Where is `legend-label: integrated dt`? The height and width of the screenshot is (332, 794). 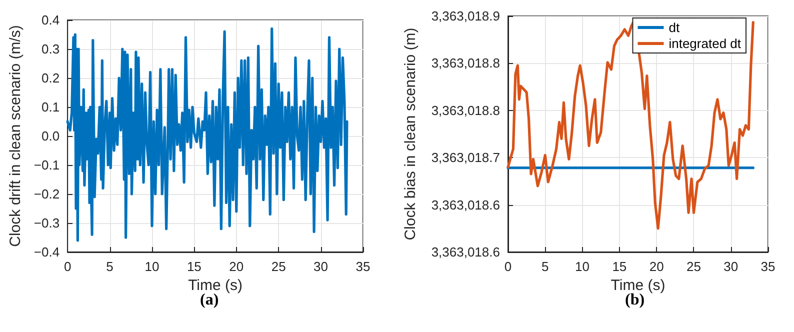
legend-label: integrated dt is located at coordinates (705, 43).